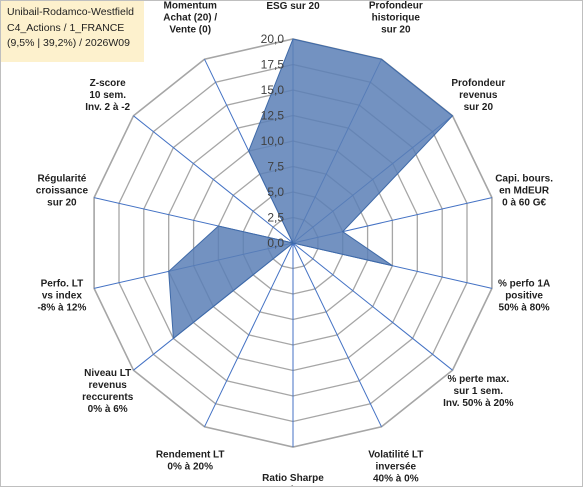 The image size is (583, 487). Describe the element at coordinates (68, 43) in the screenshot. I see `chart-title-line-3: (9,5% | 39,2%) / 2026W09` at that location.